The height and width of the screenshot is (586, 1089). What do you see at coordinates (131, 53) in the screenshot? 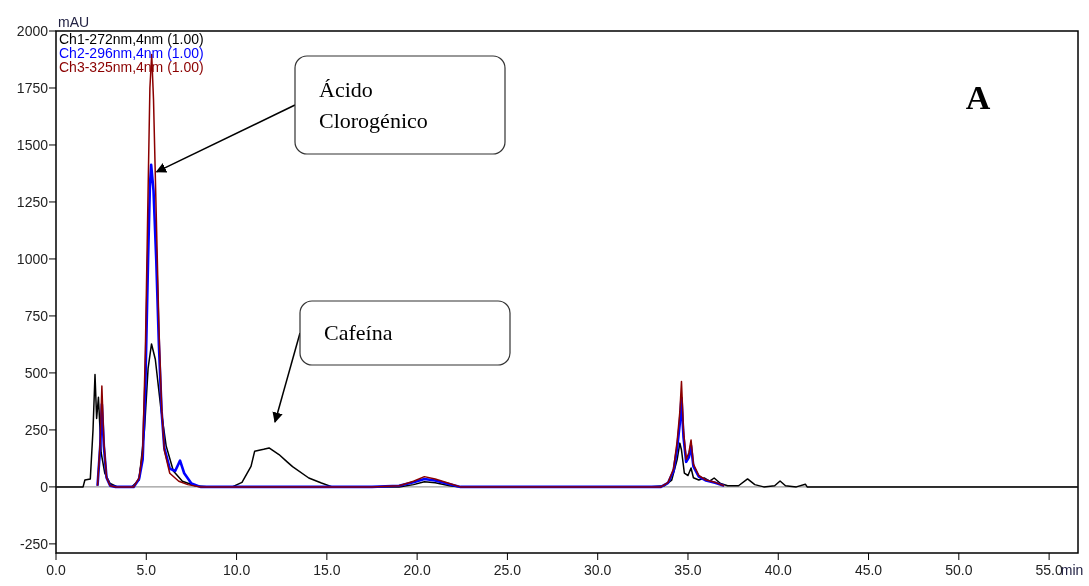
I see `text: Ch2-296nm,4nm (1.00)` at bounding box center [131, 53].